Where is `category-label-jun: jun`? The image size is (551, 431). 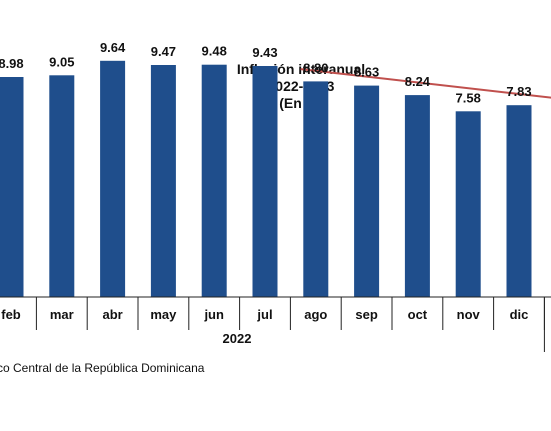 category-label-jun: jun is located at coordinates (213, 314).